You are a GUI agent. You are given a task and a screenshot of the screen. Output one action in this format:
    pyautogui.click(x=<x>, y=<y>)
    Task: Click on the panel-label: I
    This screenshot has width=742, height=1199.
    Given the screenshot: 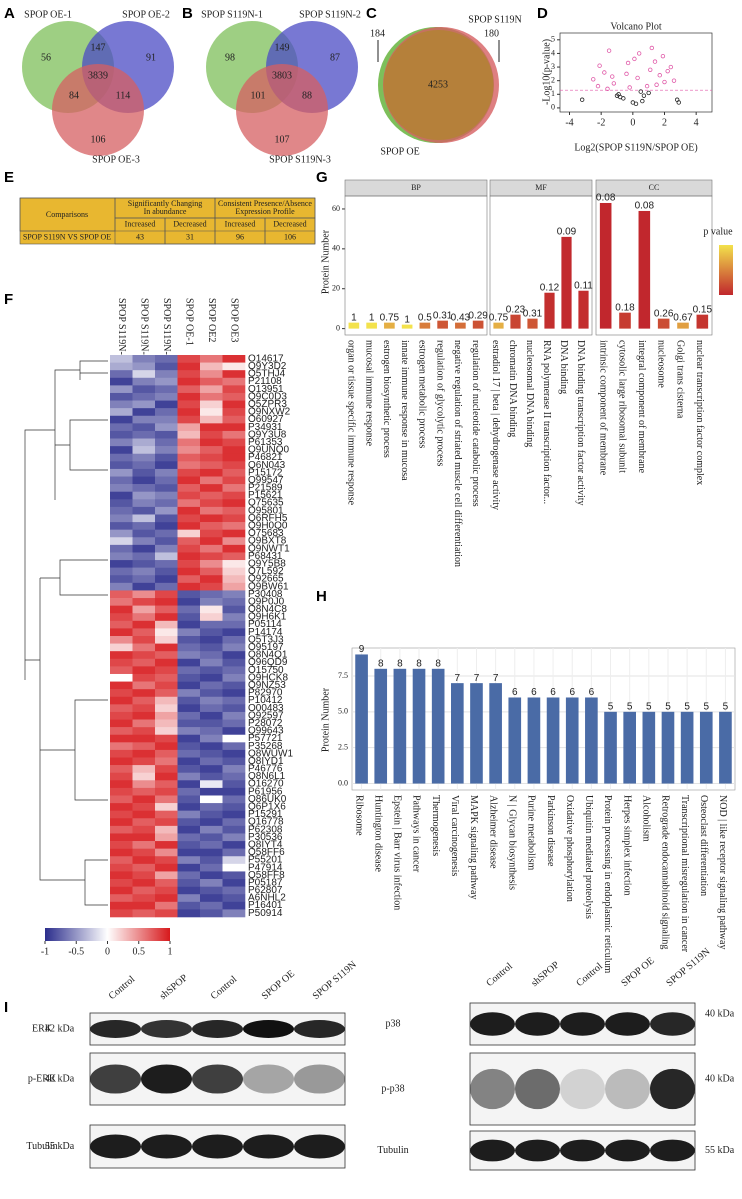 What is the action you would take?
    pyautogui.click(x=6, y=1007)
    